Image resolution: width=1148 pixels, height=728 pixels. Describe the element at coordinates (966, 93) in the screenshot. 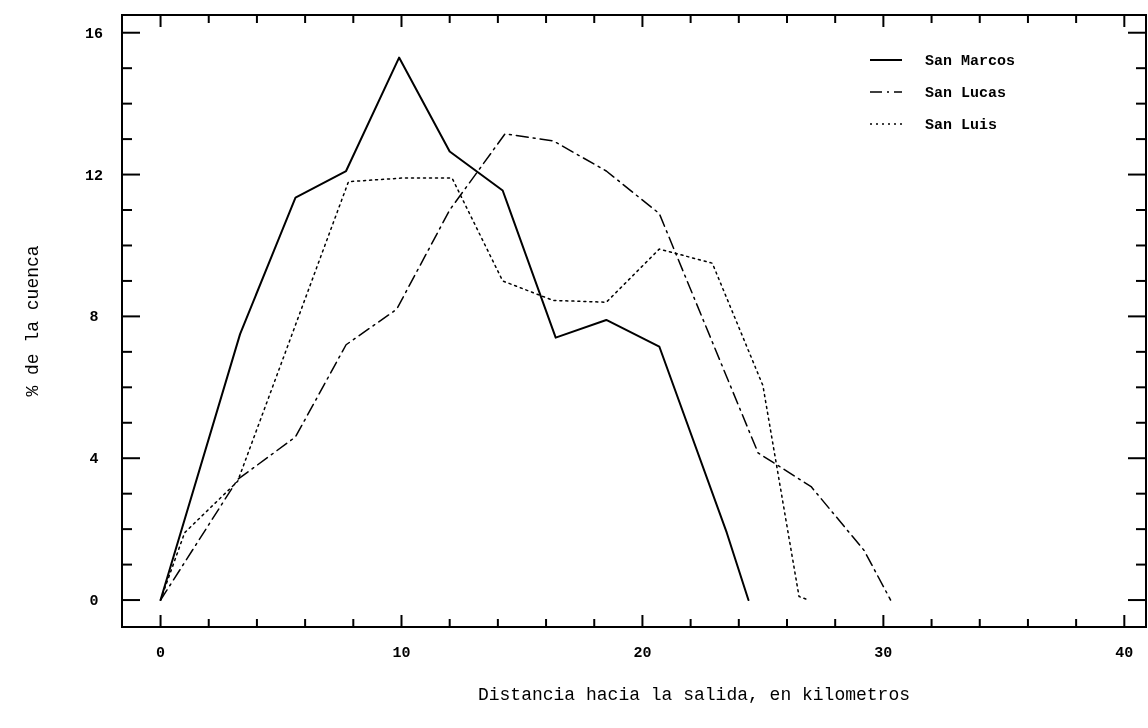

I see `legend-label: San Lucas` at that location.